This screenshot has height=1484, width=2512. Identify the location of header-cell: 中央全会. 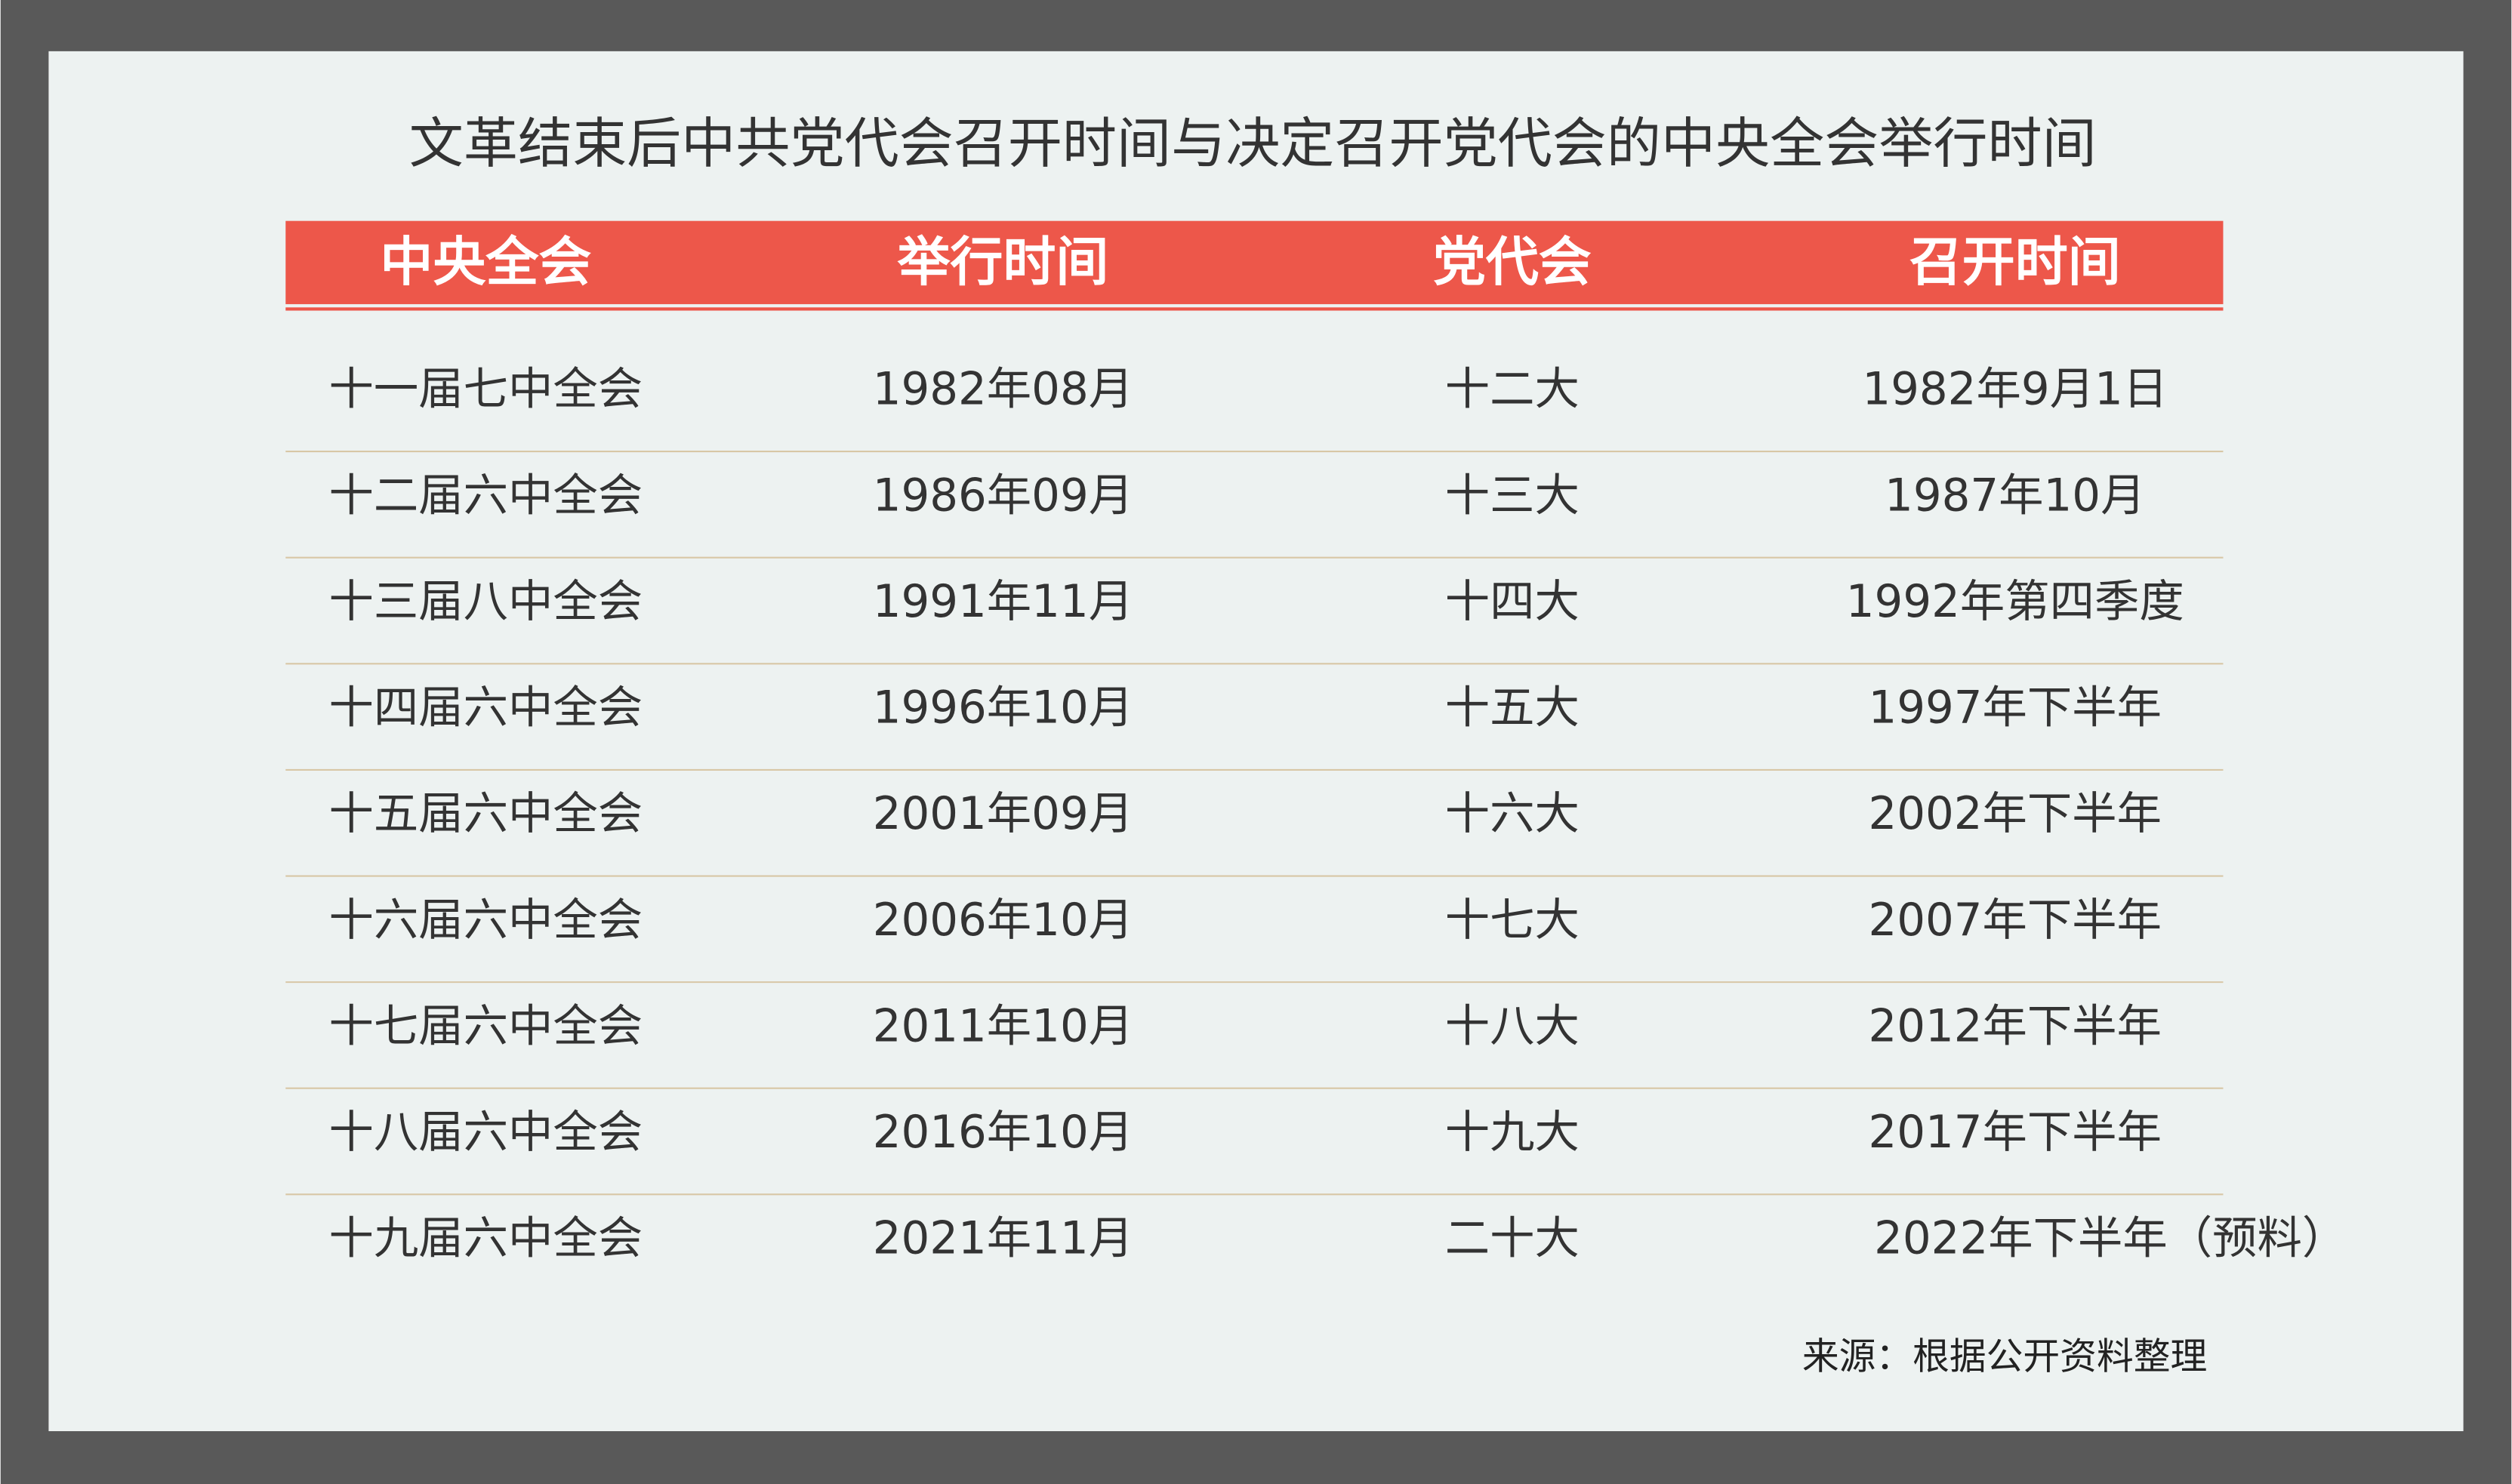
(486, 262).